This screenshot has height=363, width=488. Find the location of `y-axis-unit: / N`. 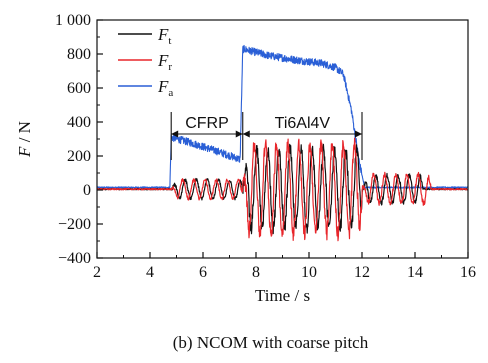

y-axis-unit: / N is located at coordinates (24, 134).